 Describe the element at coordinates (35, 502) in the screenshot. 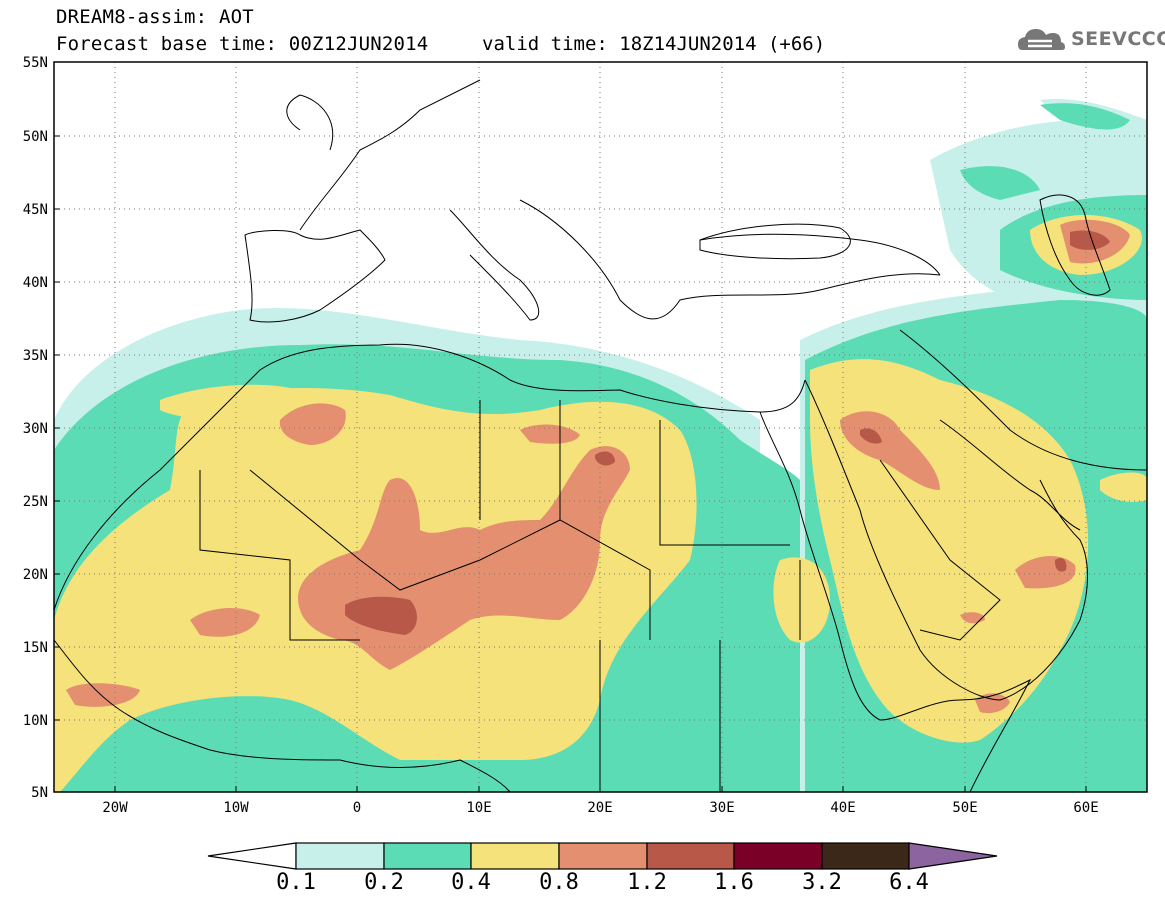

I see `lat-label: 25N` at that location.